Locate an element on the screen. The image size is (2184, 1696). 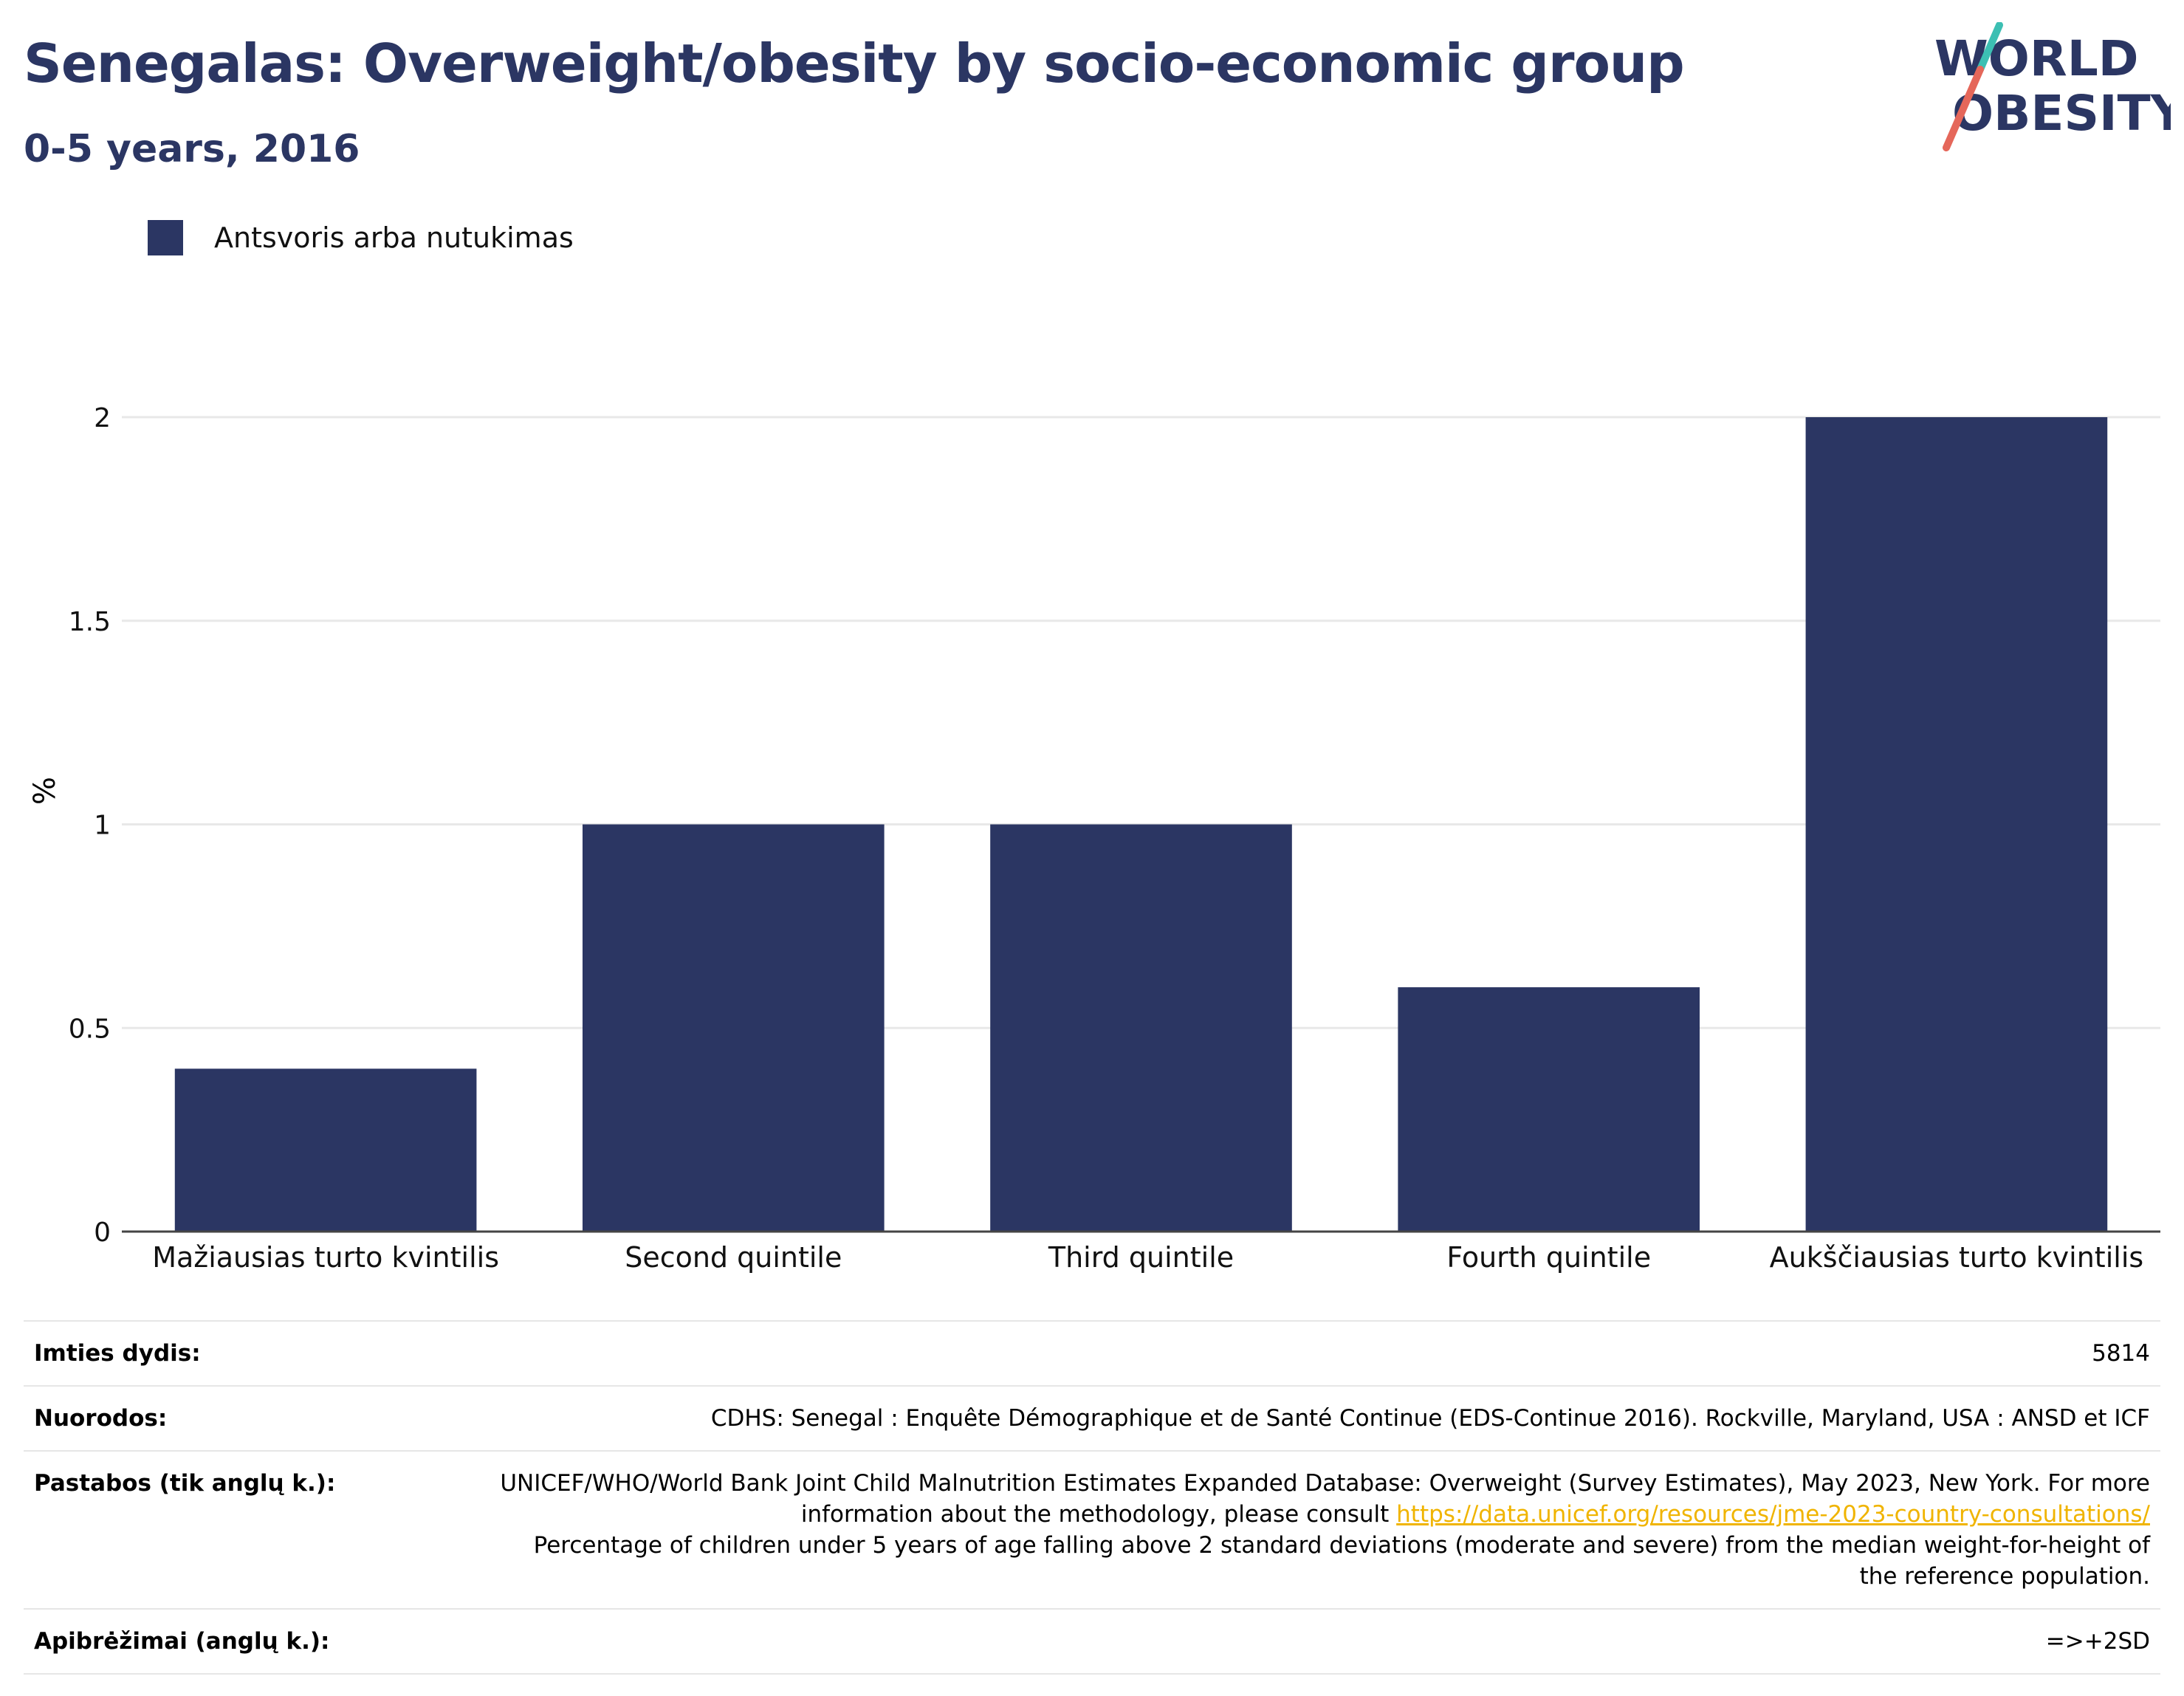
y-tick-label: 1.5 is located at coordinates (90, 622).